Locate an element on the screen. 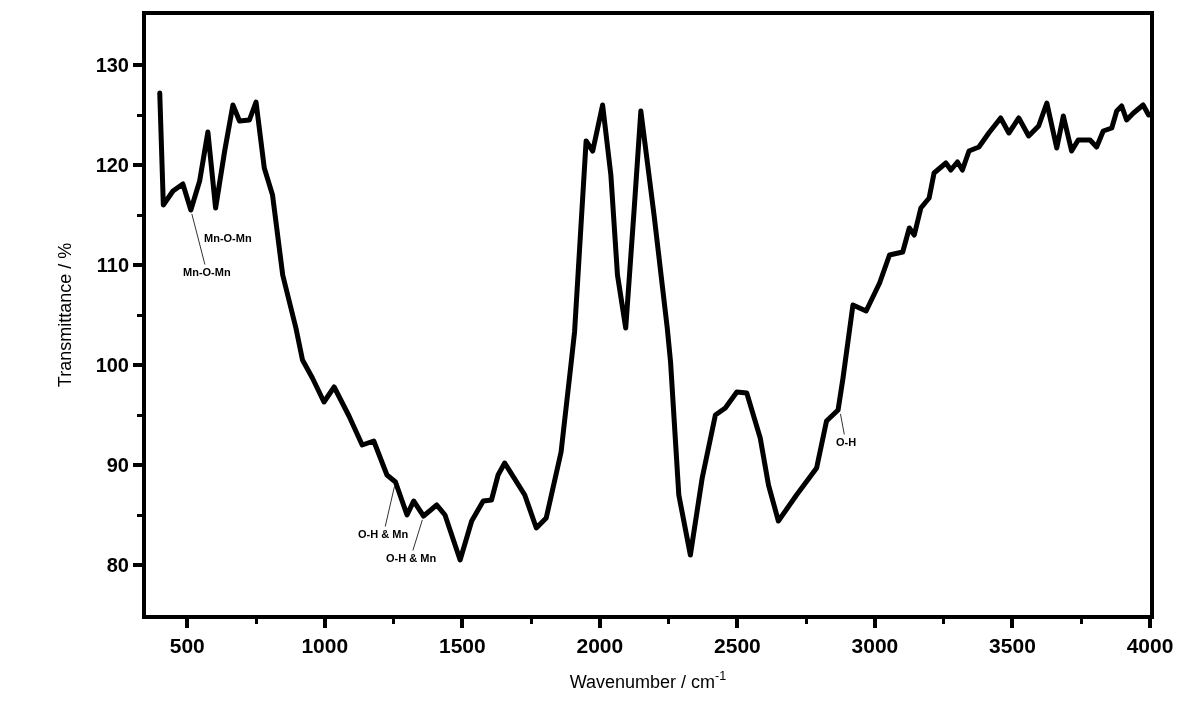 The image size is (1182, 722). y-tick-label: 90 is located at coordinates (117, 465).